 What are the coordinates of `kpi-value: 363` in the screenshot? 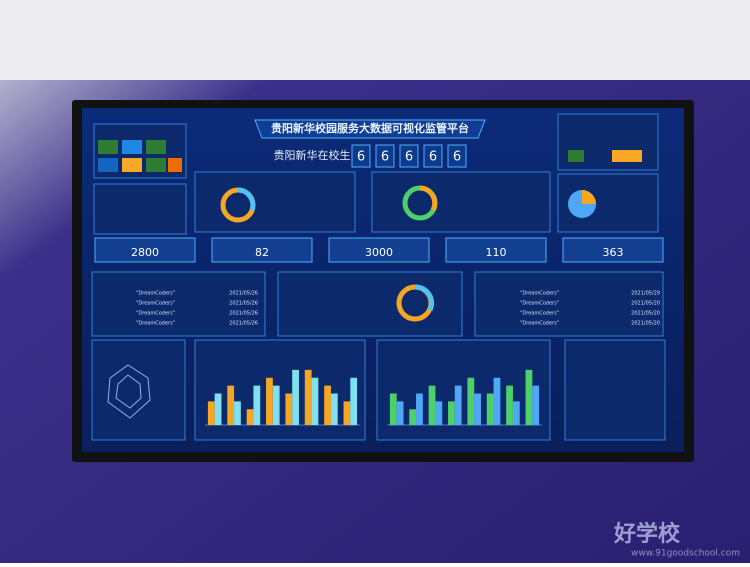 It's located at (613, 252).